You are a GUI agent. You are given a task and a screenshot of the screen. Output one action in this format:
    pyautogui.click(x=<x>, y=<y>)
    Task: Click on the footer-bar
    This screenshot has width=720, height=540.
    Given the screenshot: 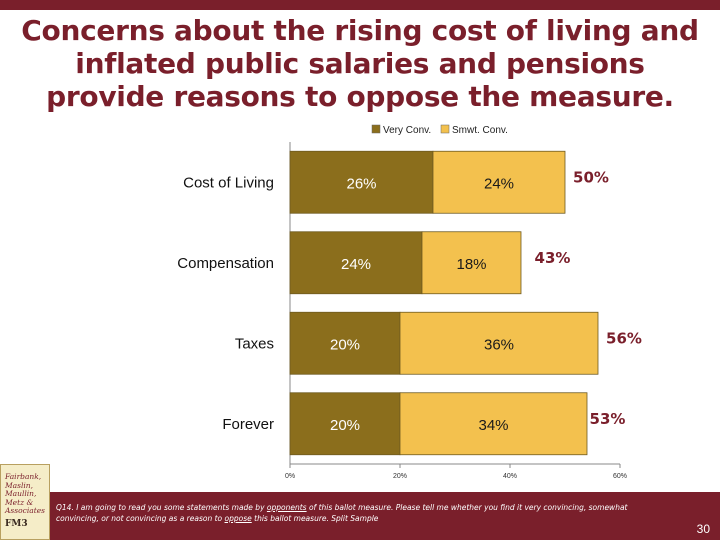 What is the action you would take?
    pyautogui.click(x=360, y=516)
    